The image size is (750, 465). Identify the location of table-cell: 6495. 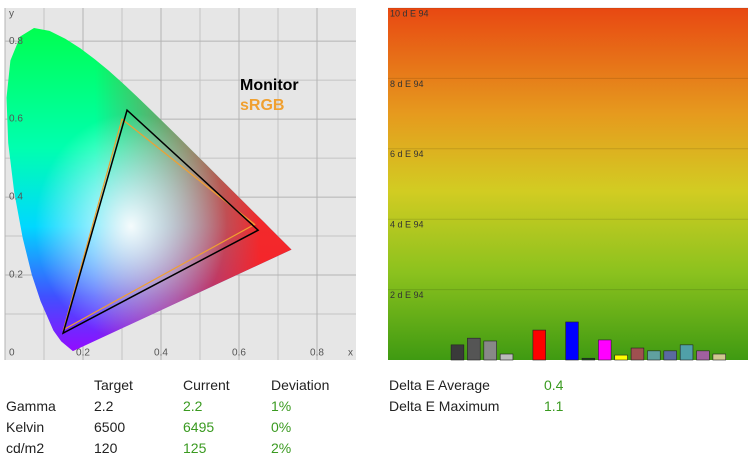
(199, 427).